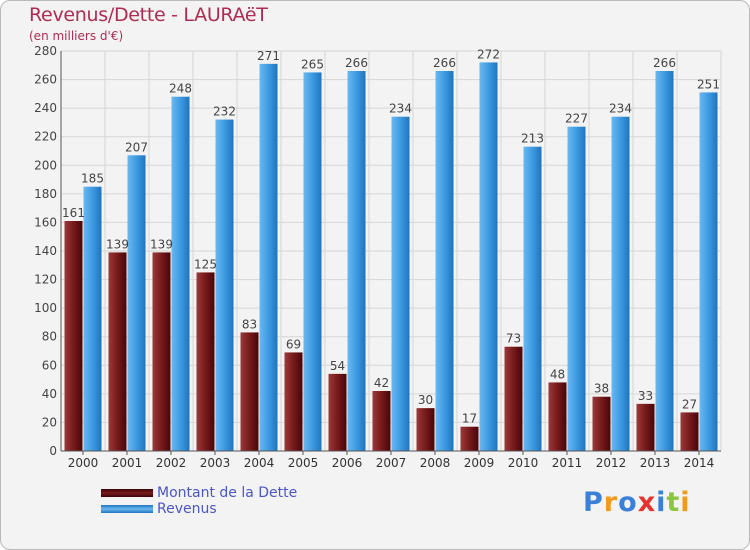  I want to click on data-label-revenus: 207, so click(136, 147).